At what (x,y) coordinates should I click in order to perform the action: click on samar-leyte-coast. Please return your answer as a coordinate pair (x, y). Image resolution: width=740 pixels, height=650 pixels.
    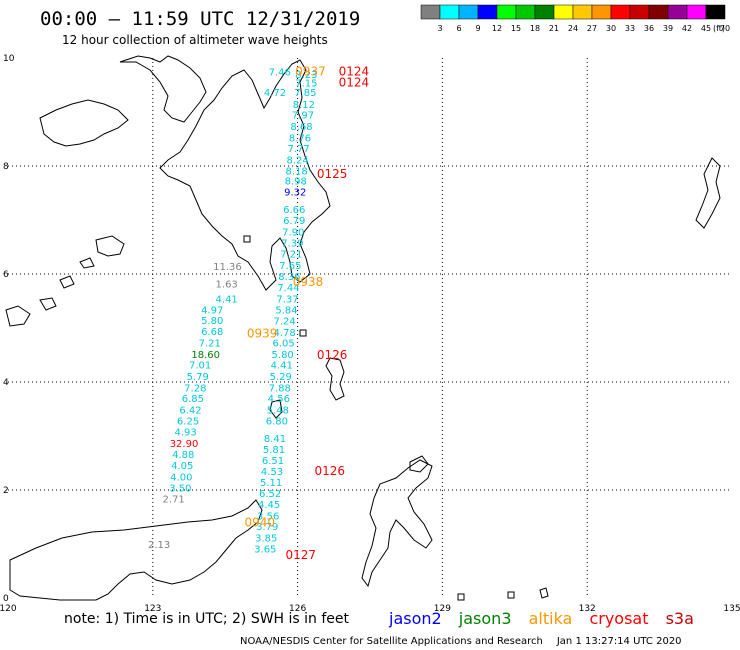
    Looking at the image, I should click on (163, 89).